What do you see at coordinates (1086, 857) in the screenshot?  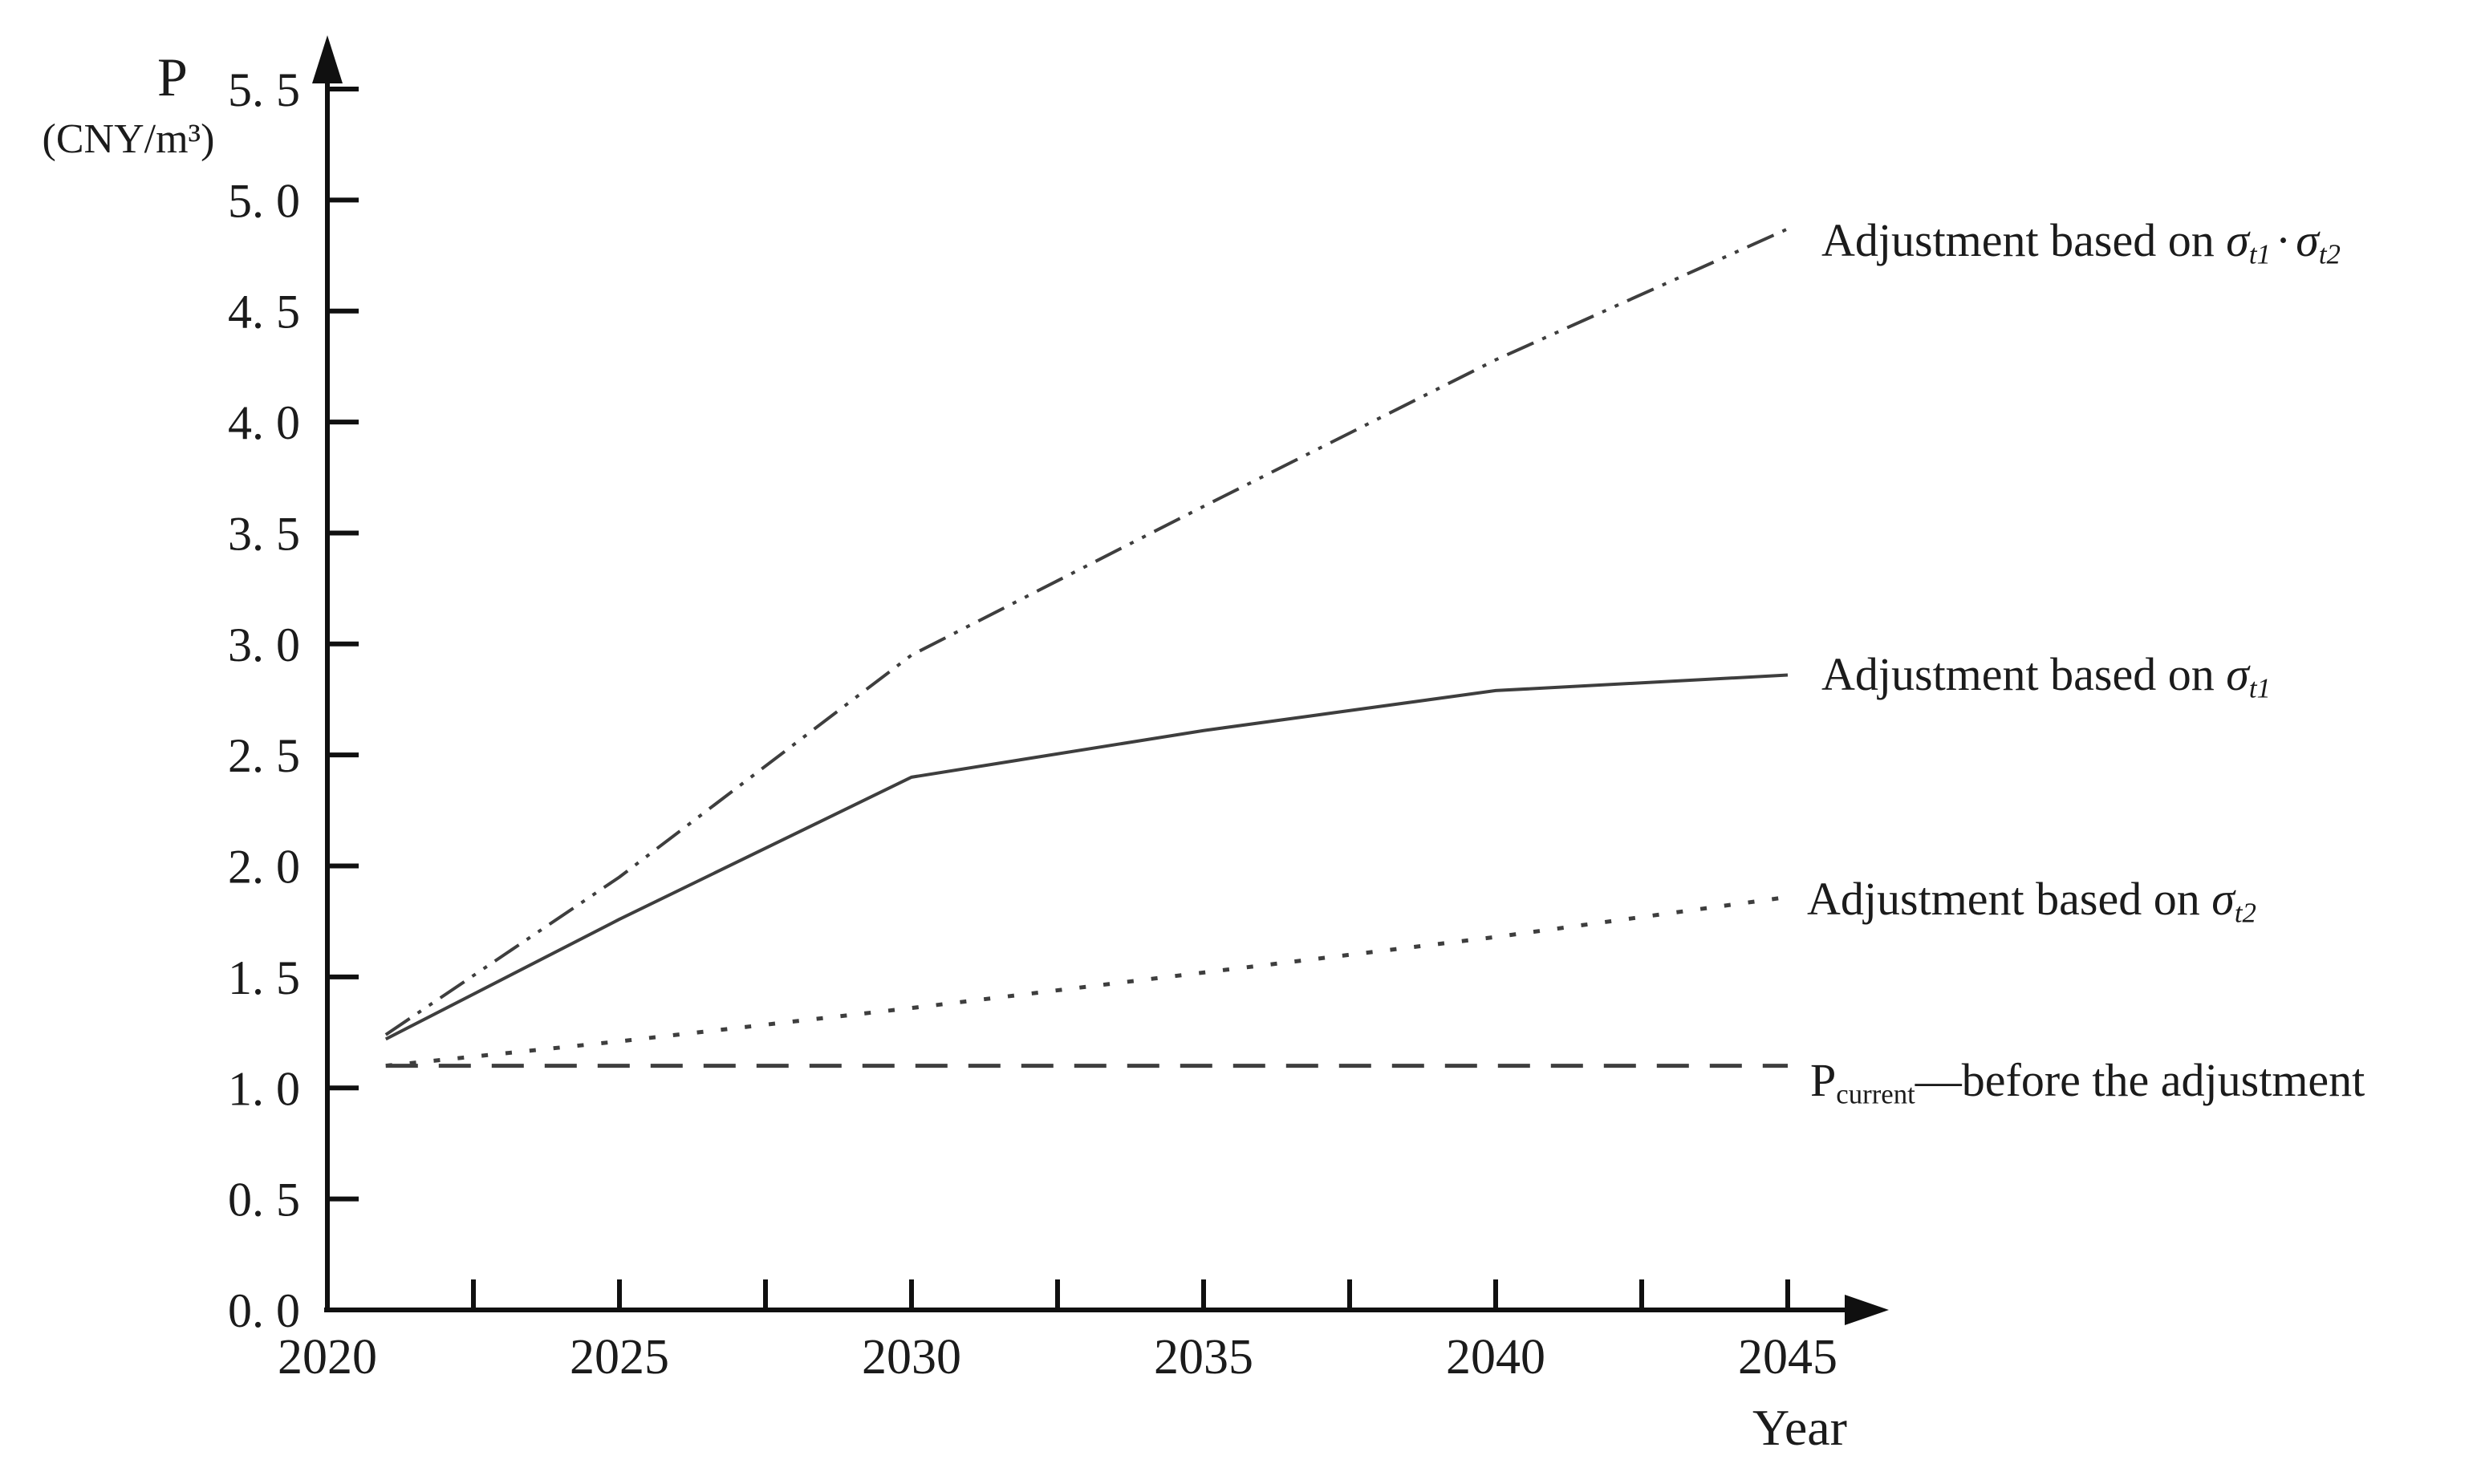 I see `series-line-solid` at bounding box center [1086, 857].